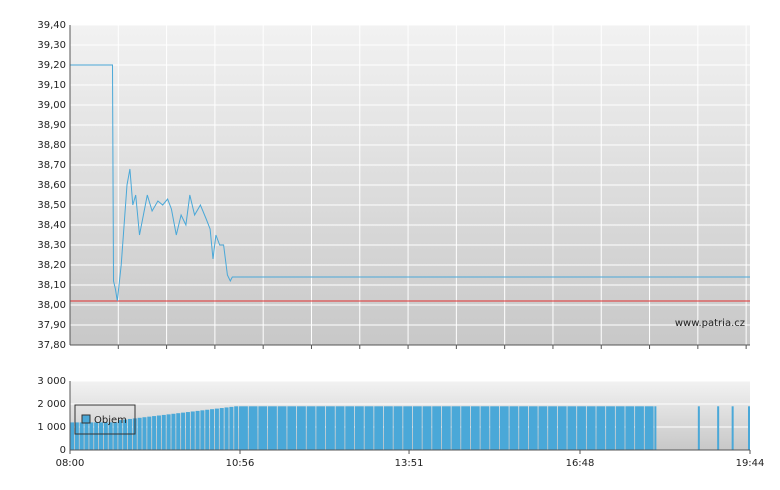 Image resolution: width=780 pixels, height=490 pixels. I want to click on y-tick-label: 38,80, so click(51, 145).